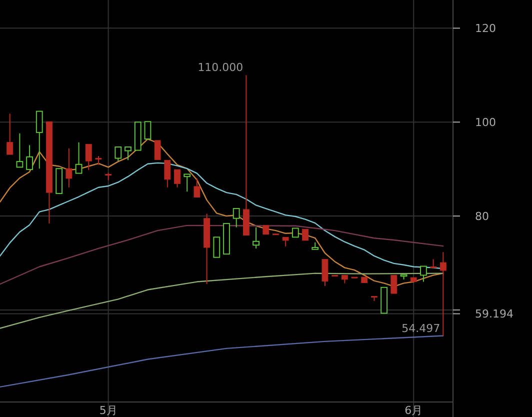 The height and width of the screenshot is (417, 532). Describe the element at coordinates (482, 217) in the screenshot. I see `y-tick-label: 80` at that location.